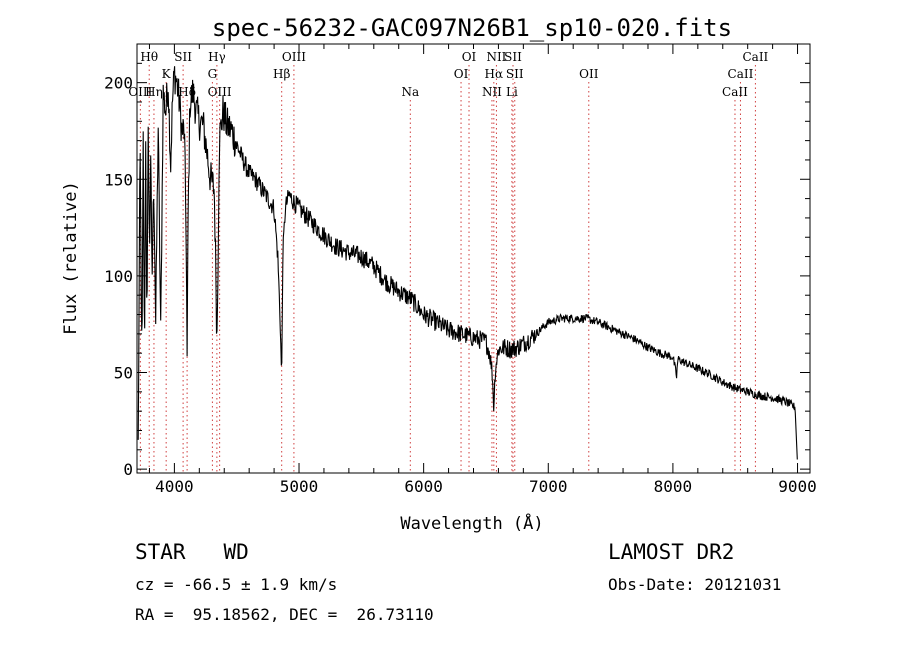  I want to click on line-label: Li, so click(512, 92).